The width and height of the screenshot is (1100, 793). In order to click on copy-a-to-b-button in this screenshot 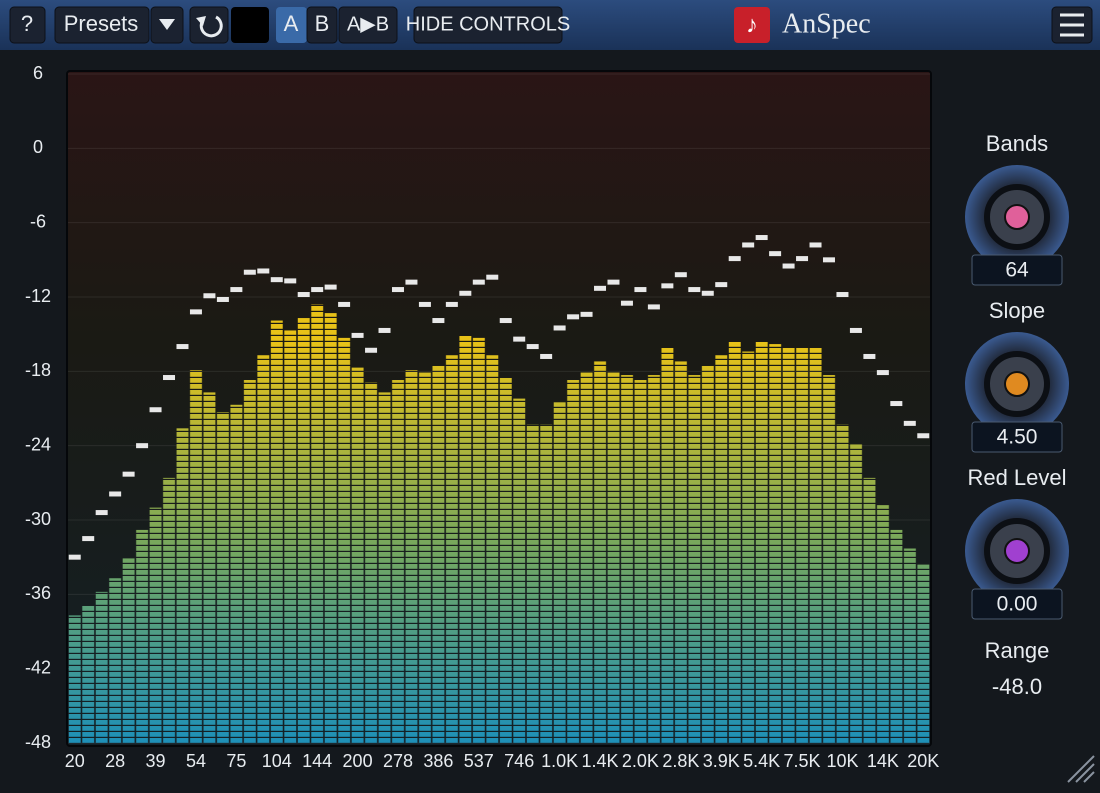, I will do `click(368, 25)`.